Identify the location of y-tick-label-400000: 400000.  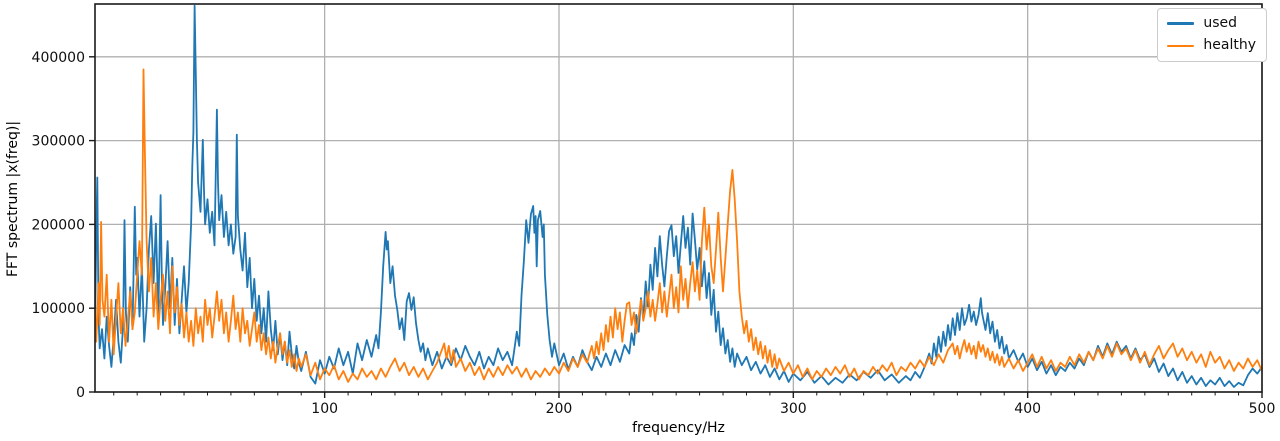
(58, 58).